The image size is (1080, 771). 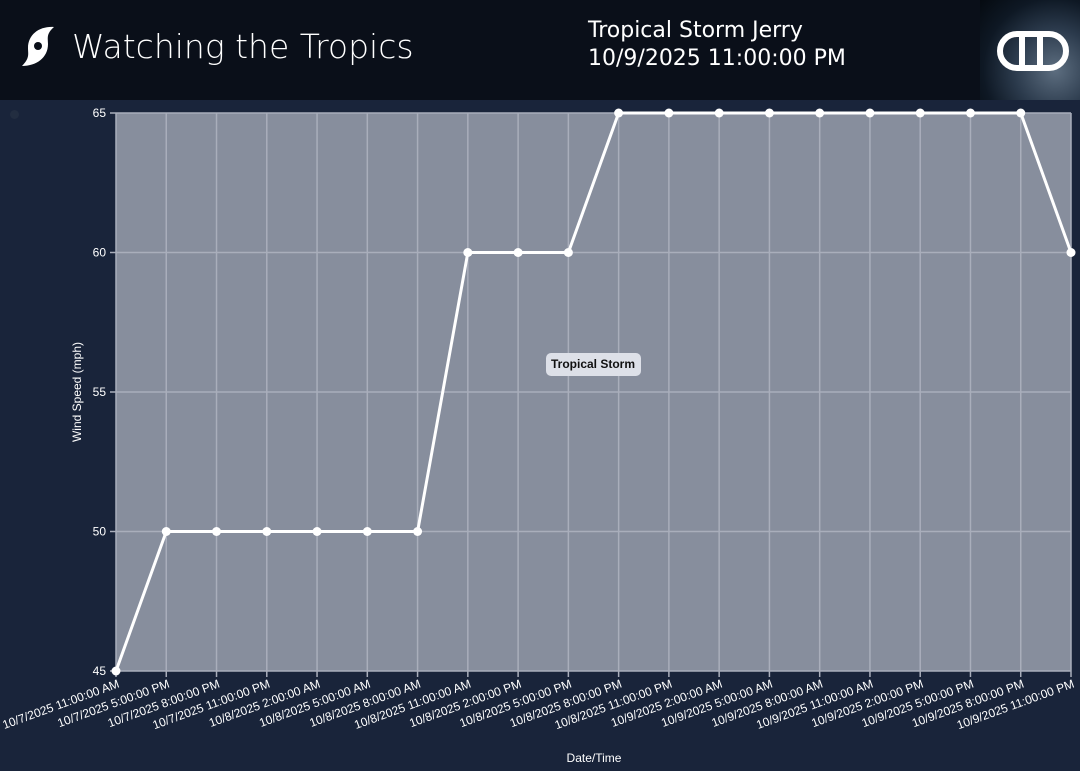 I want to click on logo, so click(x=1030, y=50).